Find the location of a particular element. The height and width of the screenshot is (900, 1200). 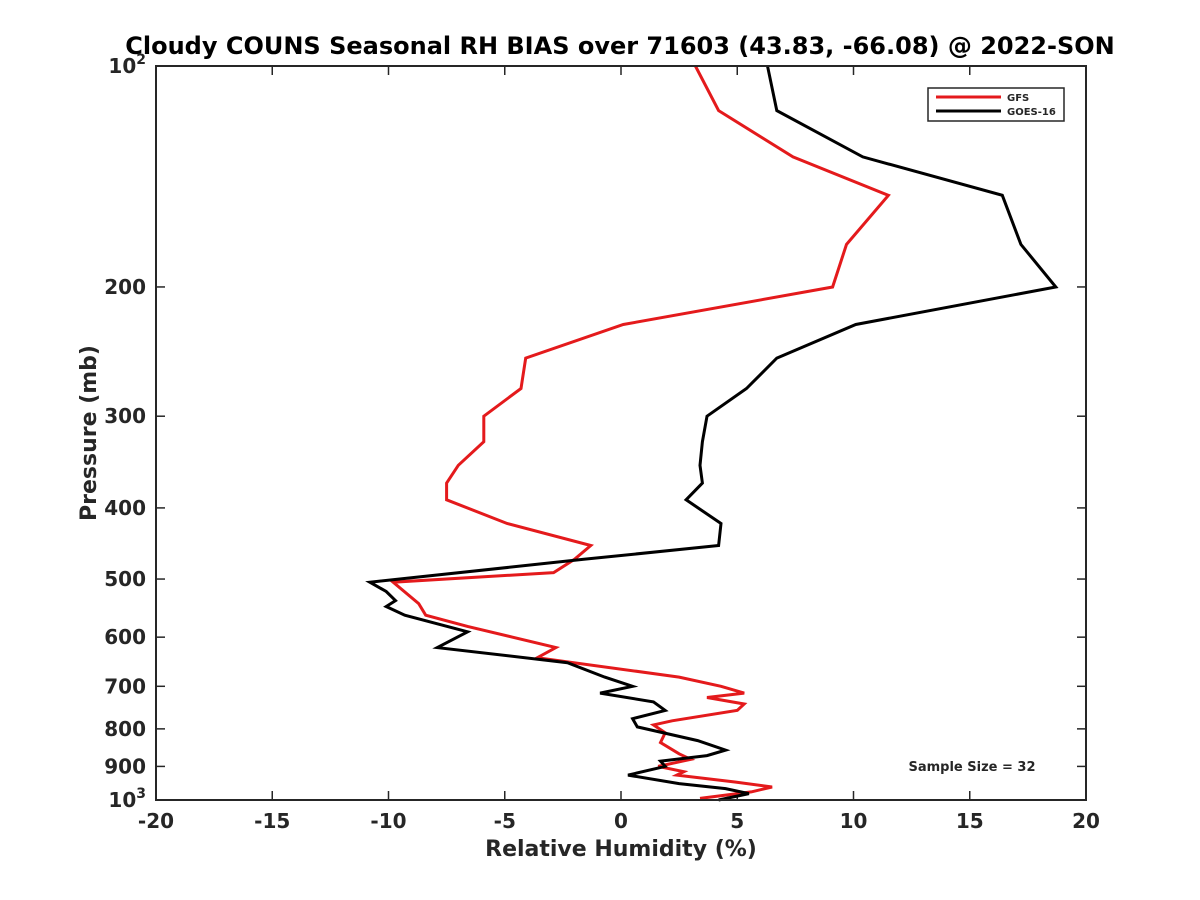

x-tick-label: -15 is located at coordinates (272, 821).